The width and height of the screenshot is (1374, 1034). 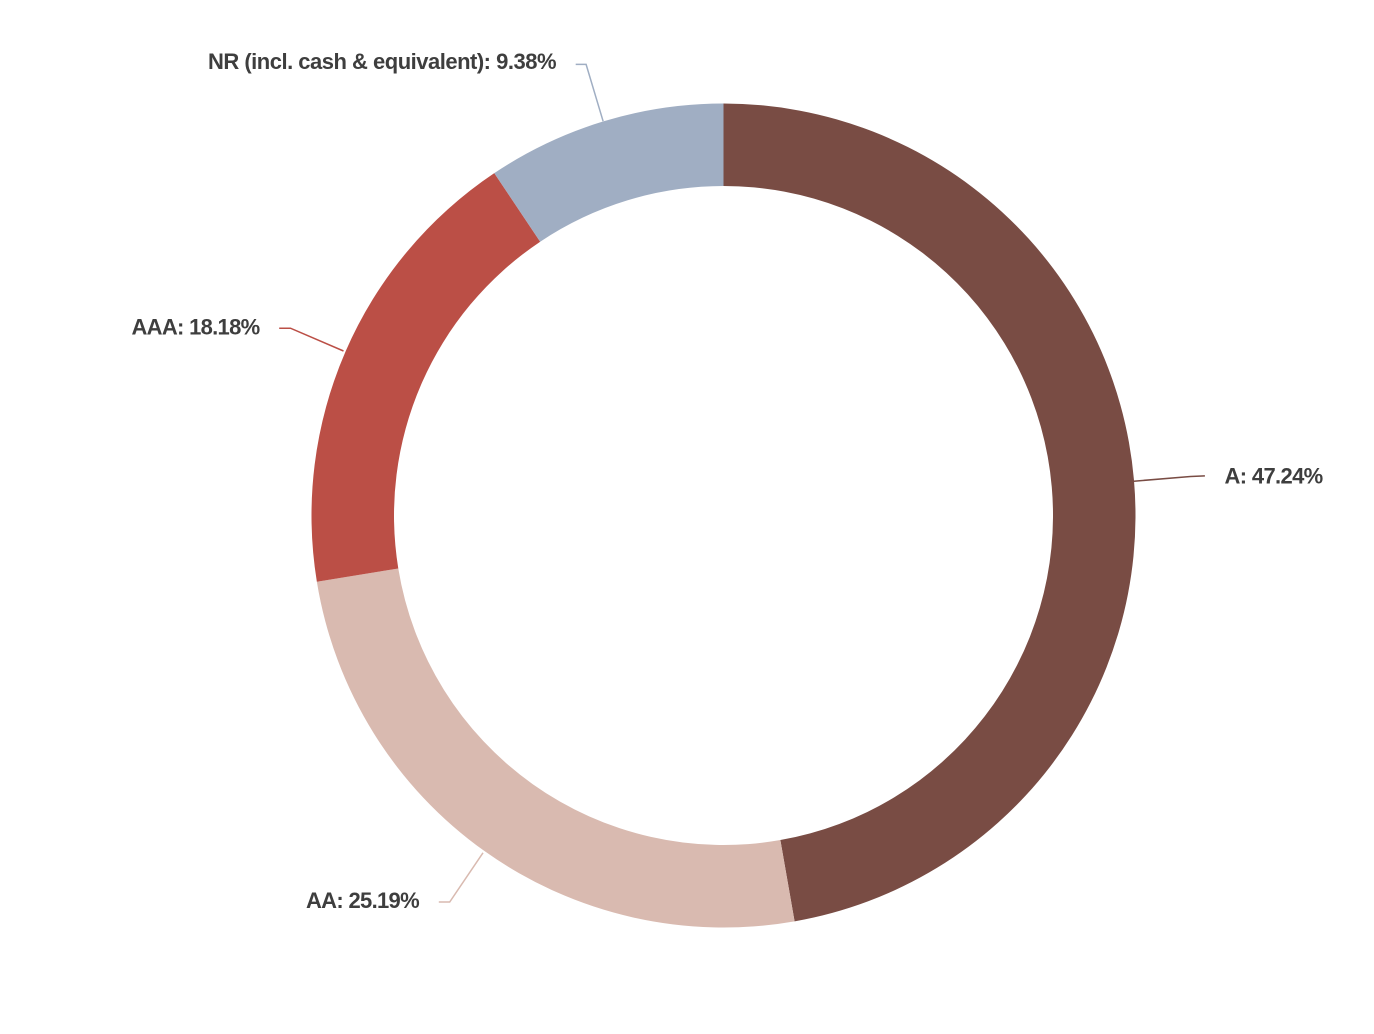 I want to click on svg-text: A: 47.24%, so click(x=1274, y=476).